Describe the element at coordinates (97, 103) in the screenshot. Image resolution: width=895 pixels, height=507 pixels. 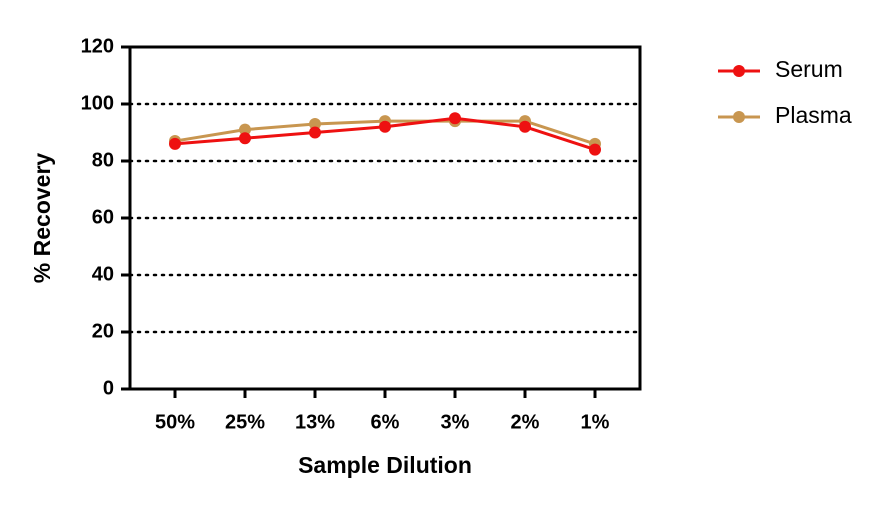
I see `y-tick-label: 100` at that location.